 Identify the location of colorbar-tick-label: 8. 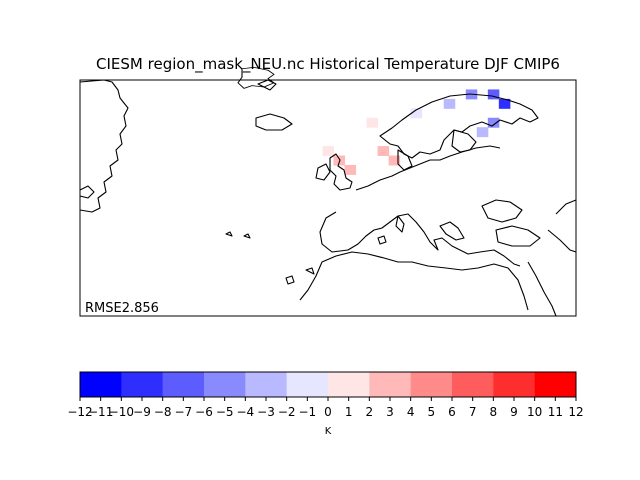
(494, 412).